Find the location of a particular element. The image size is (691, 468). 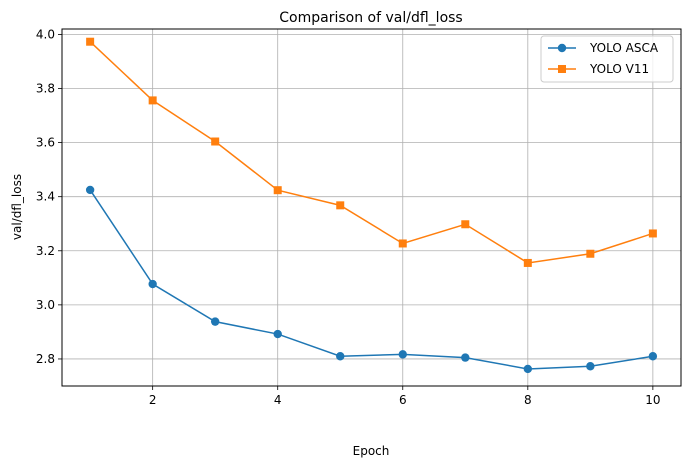

x-axis-ticks: 2 4 6 8 10 is located at coordinates (405, 396).